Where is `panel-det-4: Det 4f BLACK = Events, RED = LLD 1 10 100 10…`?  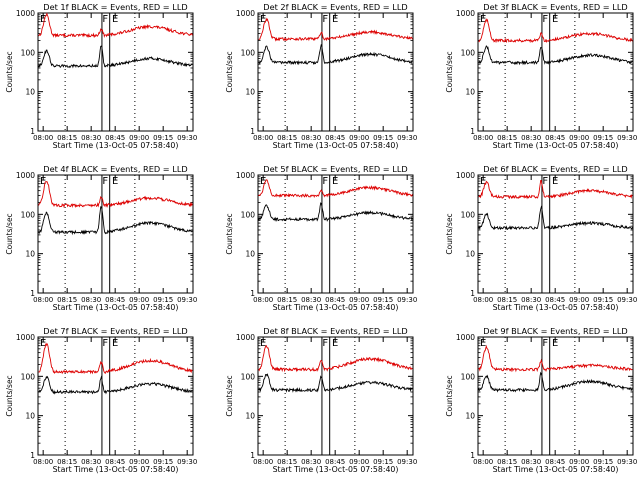
panel-det-4: Det 4f BLACK = Events, RED = LLD 1 10 100 10… is located at coordinates (101, 238).